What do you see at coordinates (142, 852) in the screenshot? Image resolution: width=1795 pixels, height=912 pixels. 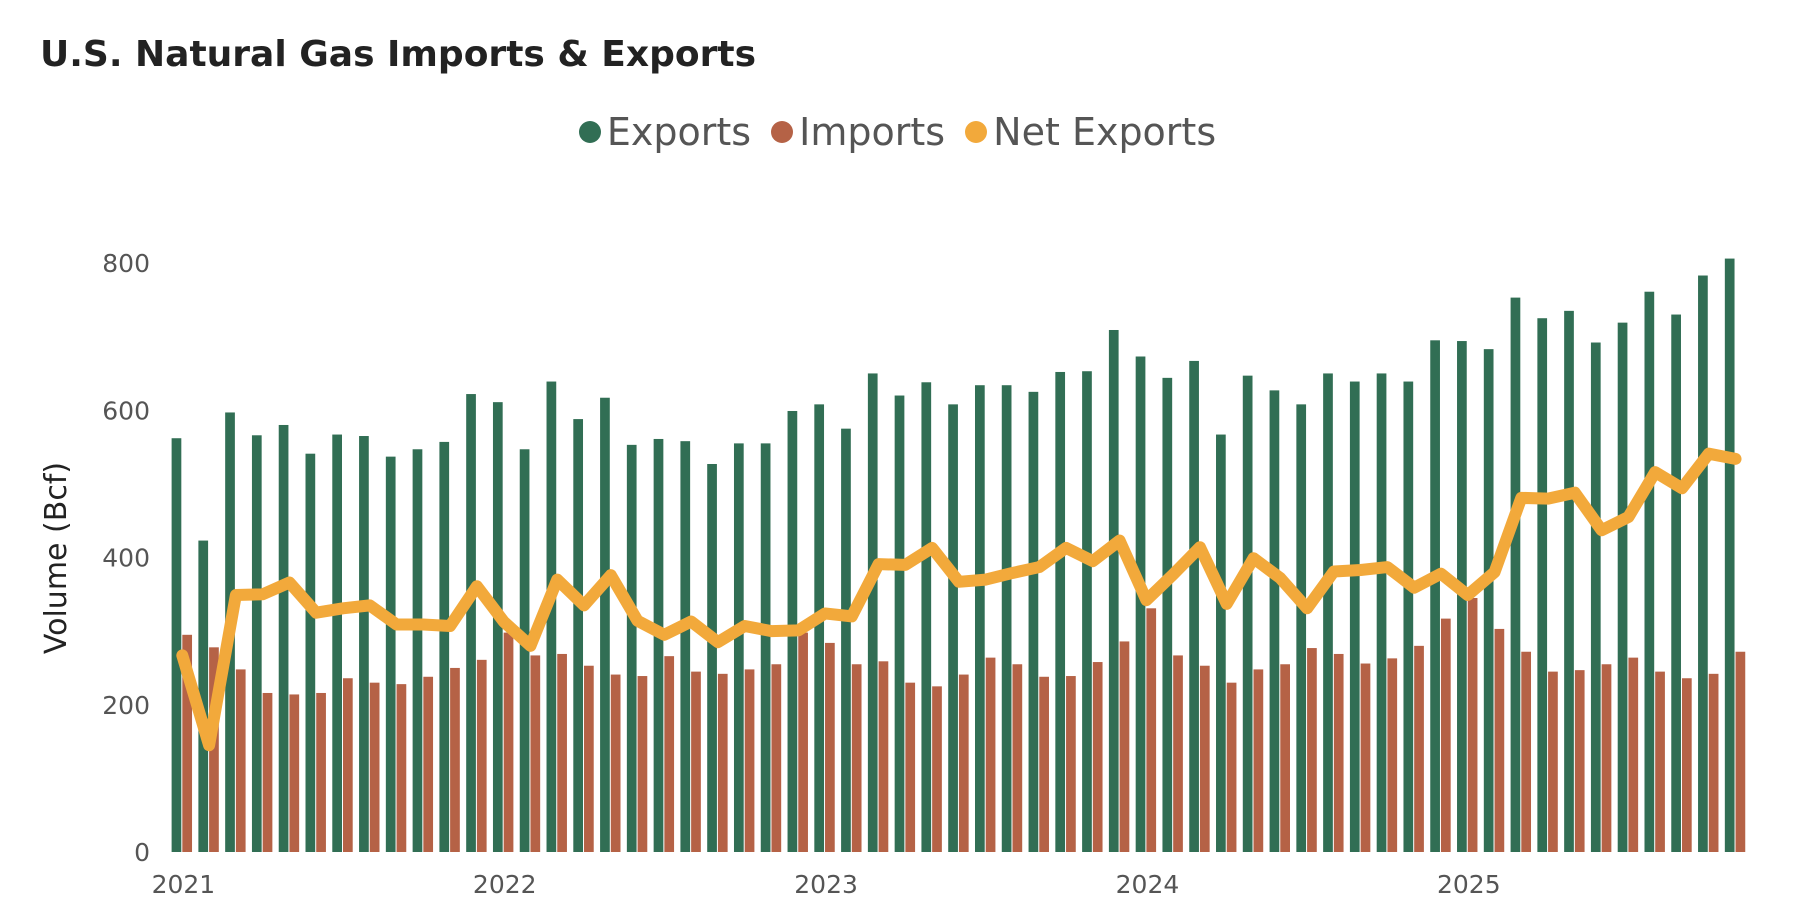 I see `y-tick-label: 0` at bounding box center [142, 852].